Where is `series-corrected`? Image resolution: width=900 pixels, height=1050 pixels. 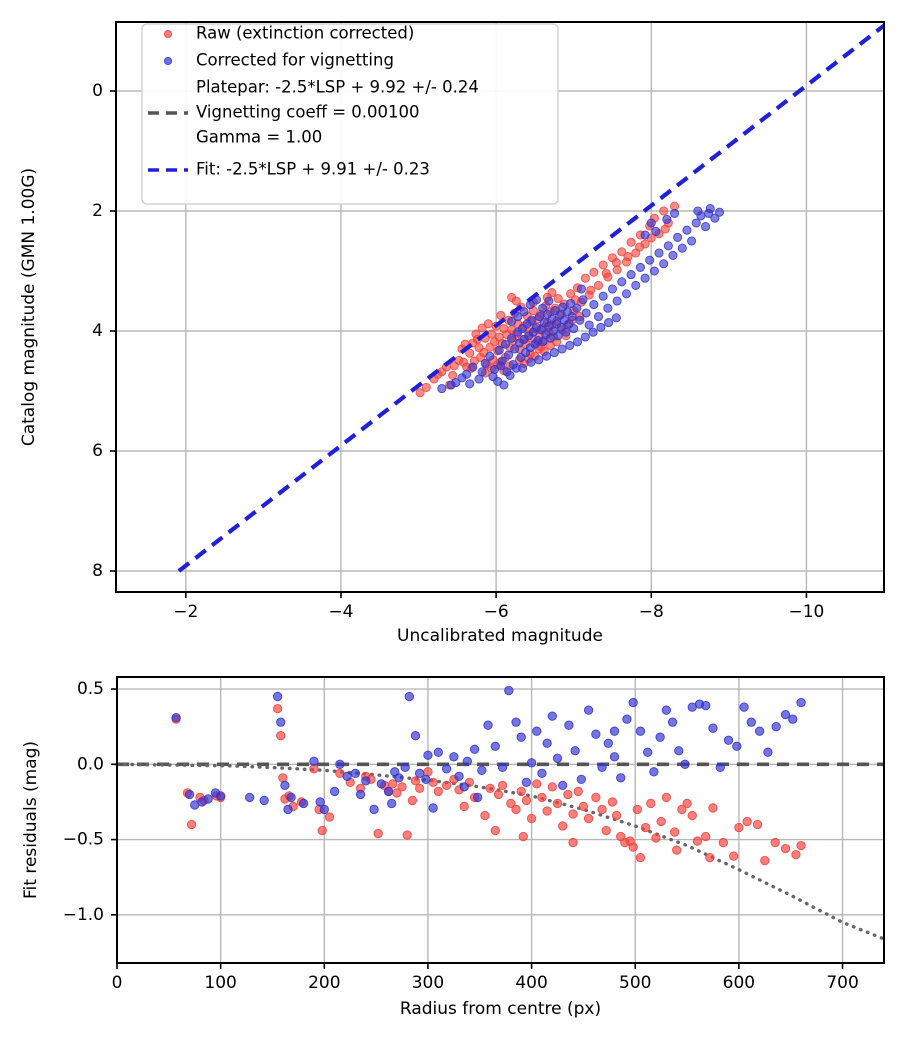 series-corrected is located at coordinates (581, 299).